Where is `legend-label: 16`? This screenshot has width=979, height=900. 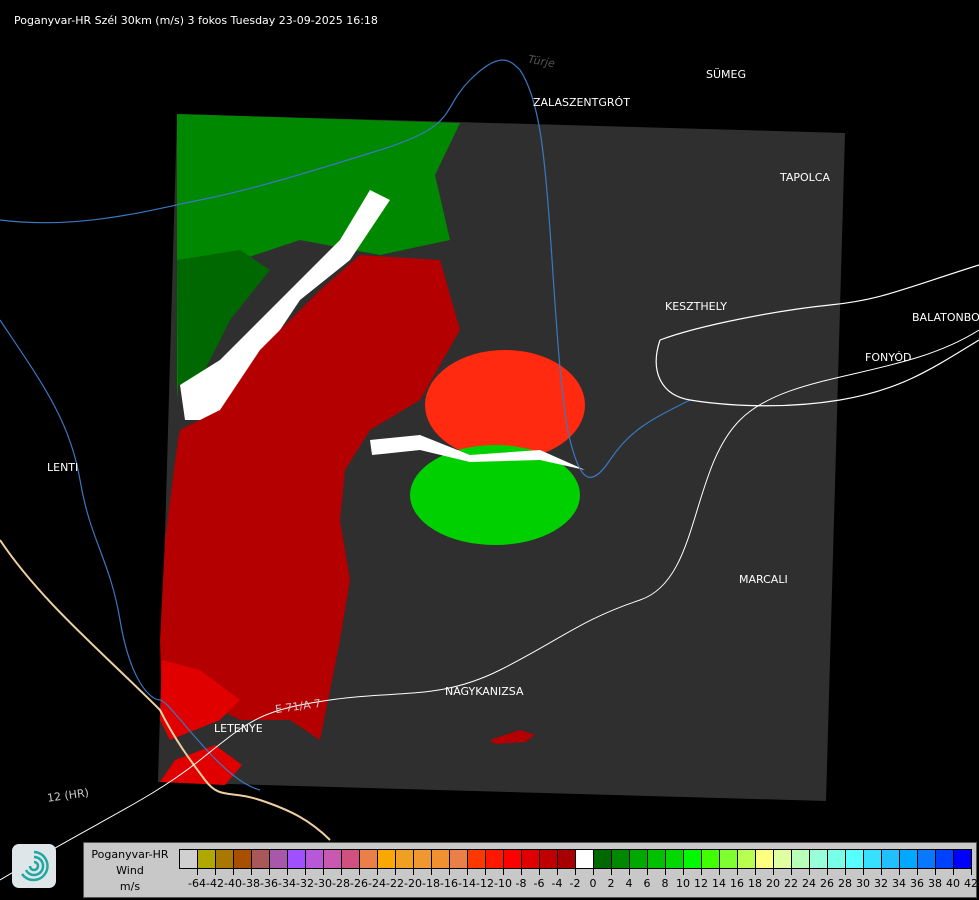
legend-label: 16 is located at coordinates (737, 883).